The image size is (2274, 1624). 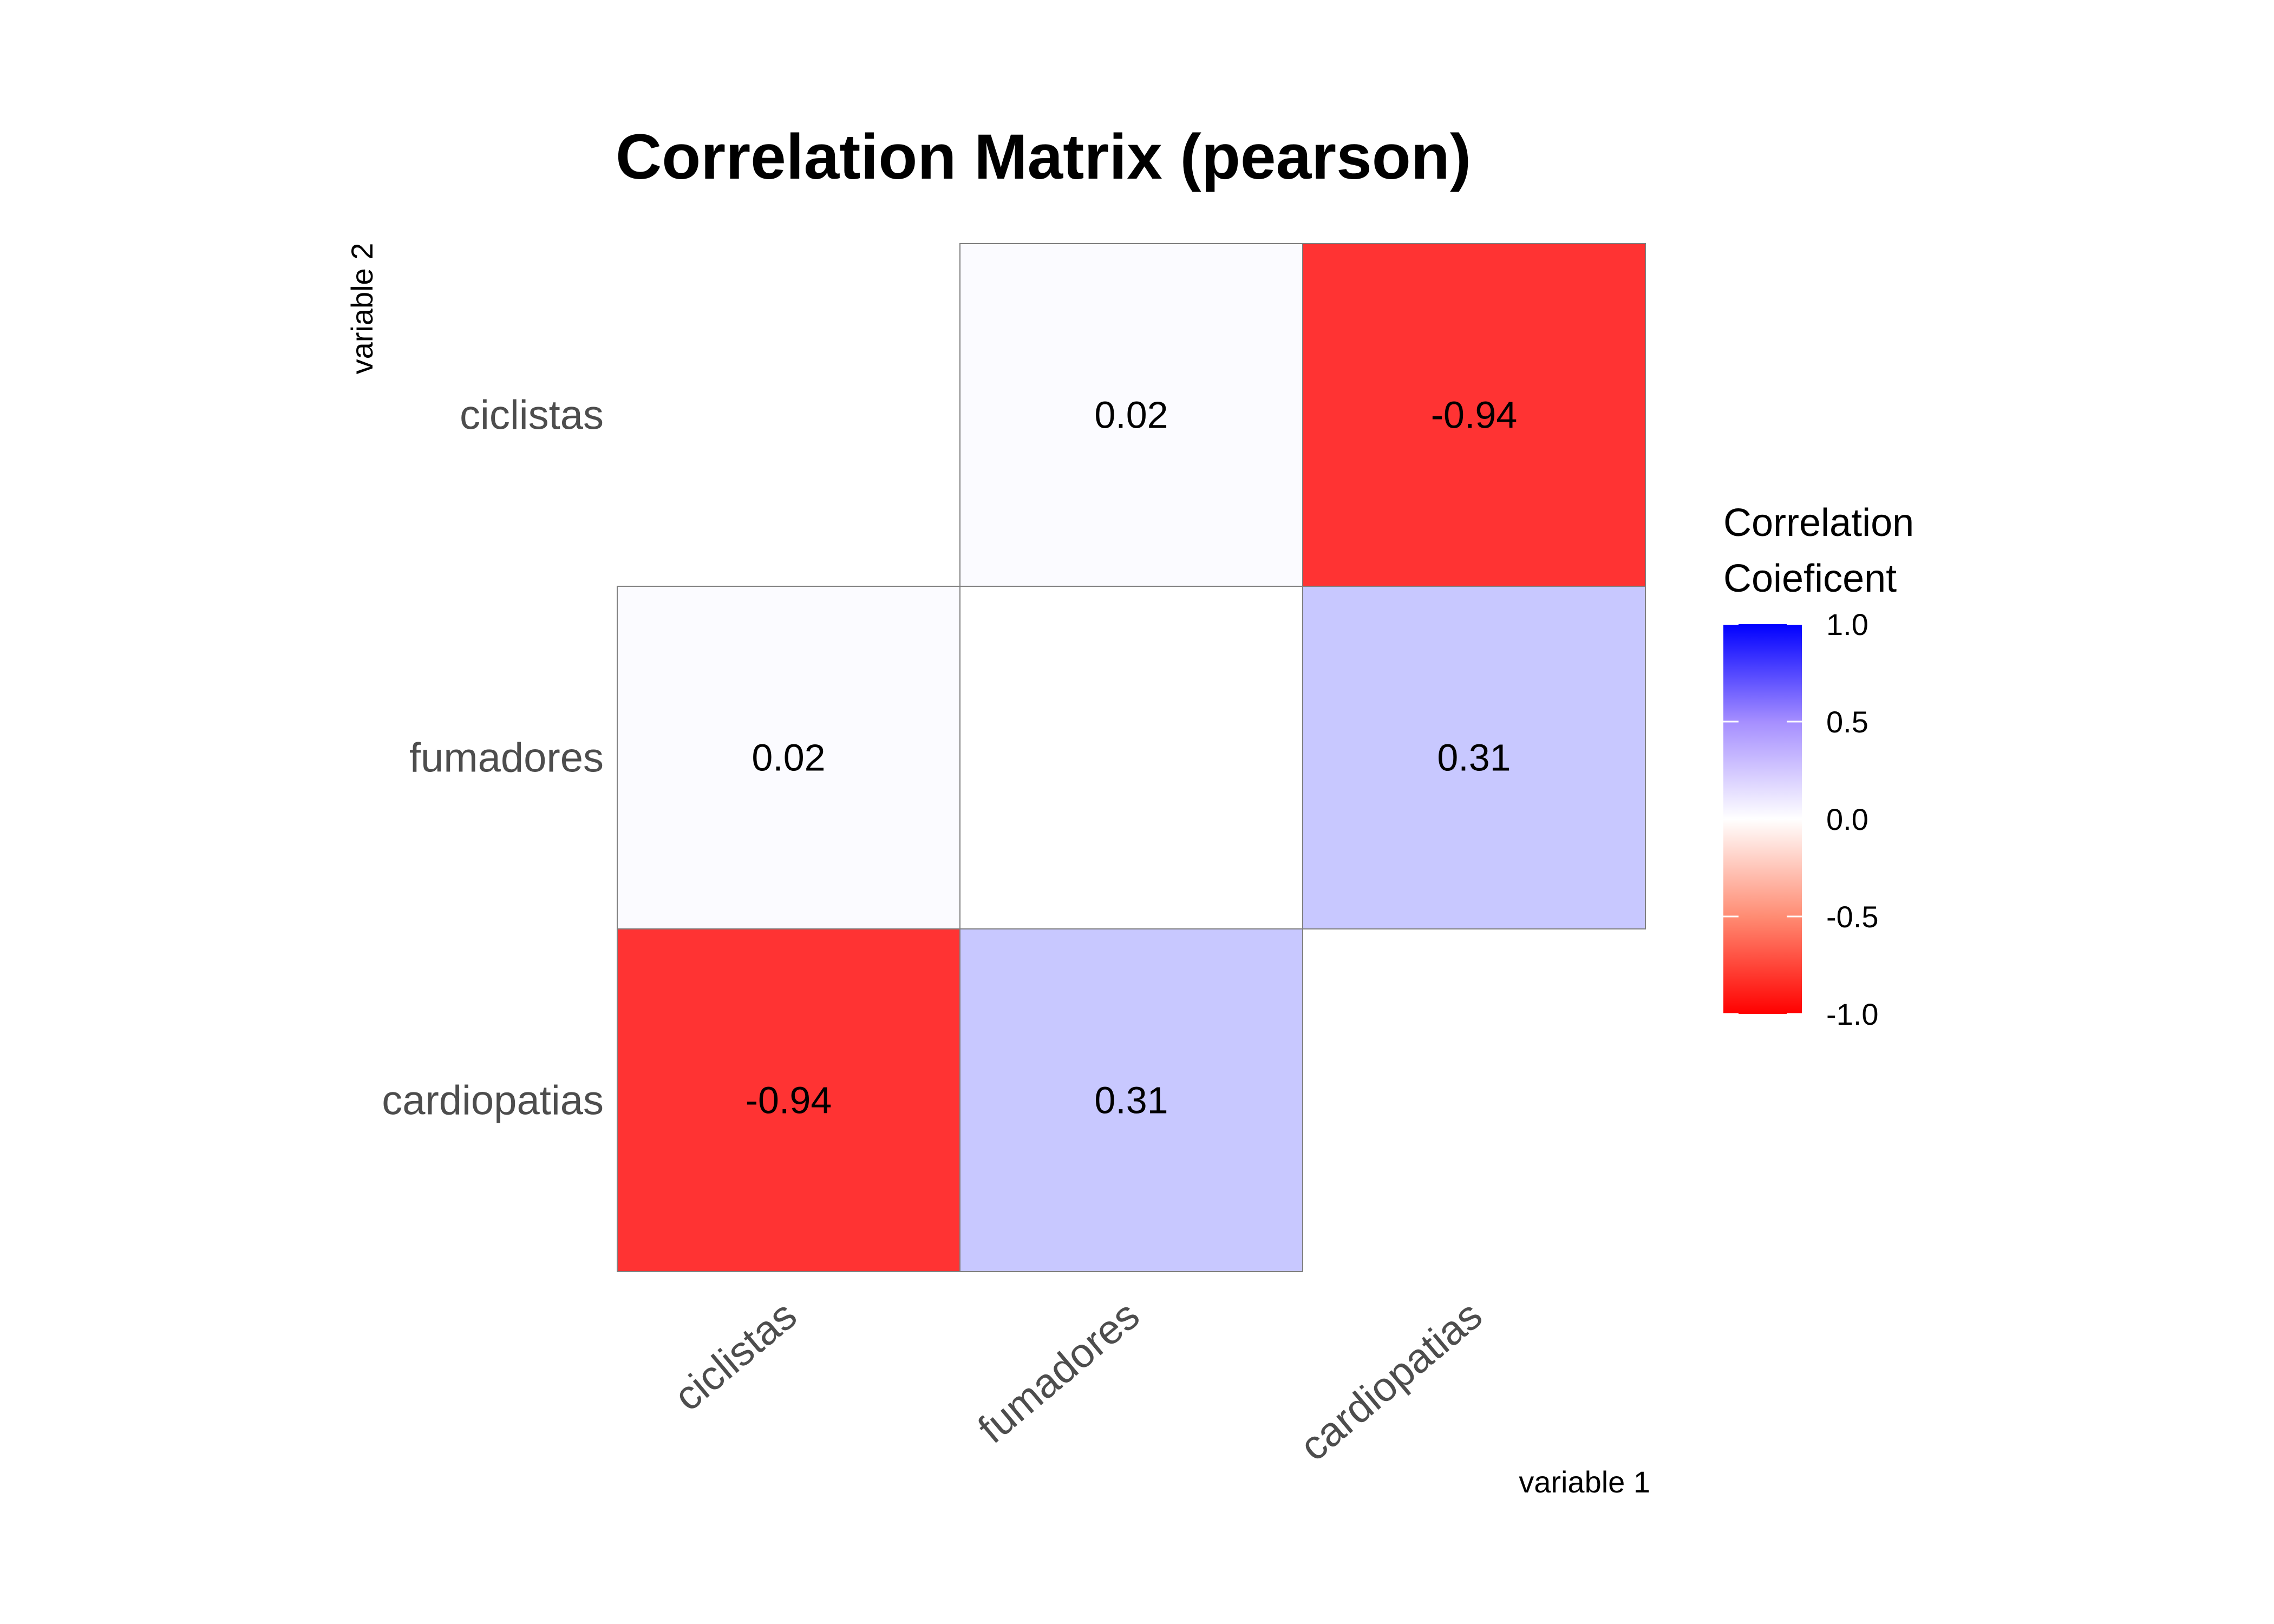 What do you see at coordinates (532, 415) in the screenshot?
I see `y-tick-label: ciclistas` at bounding box center [532, 415].